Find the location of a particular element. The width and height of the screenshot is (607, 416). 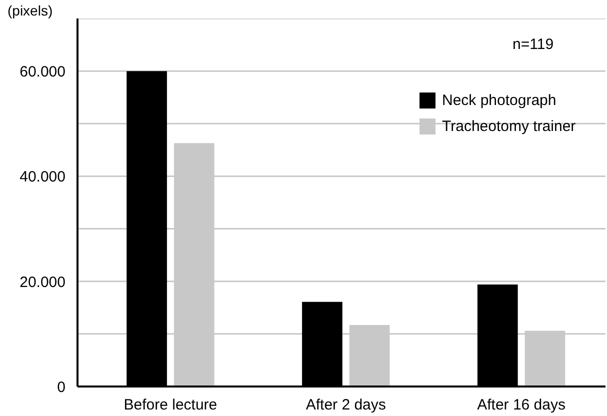

legend-label: Neck photograph is located at coordinates (499, 100).